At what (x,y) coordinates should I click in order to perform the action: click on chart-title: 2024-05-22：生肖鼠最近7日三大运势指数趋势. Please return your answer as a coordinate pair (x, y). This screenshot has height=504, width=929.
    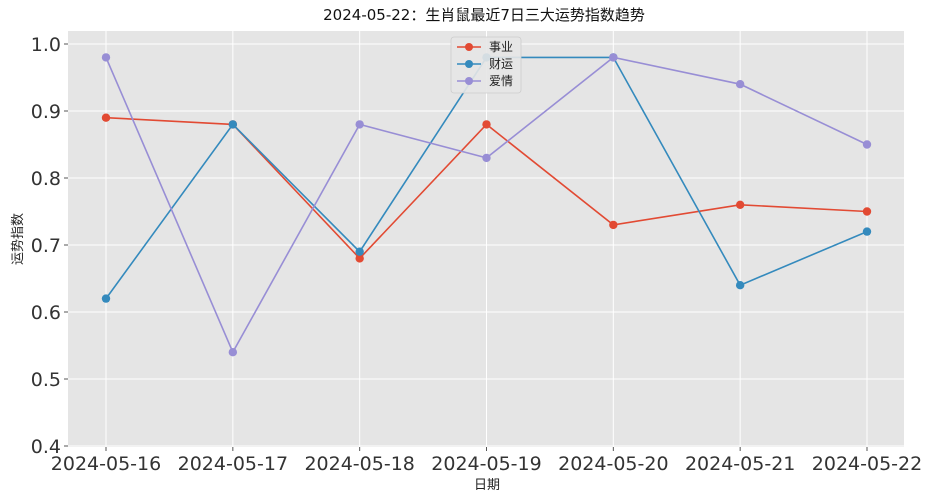
    Looking at the image, I should click on (484, 15).